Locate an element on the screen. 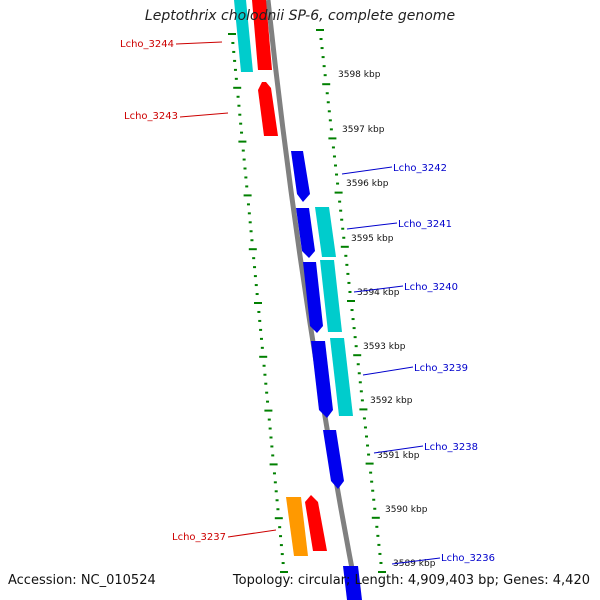  gene-label-lcho-3236: Lcho_3236 is located at coordinates (468, 558).